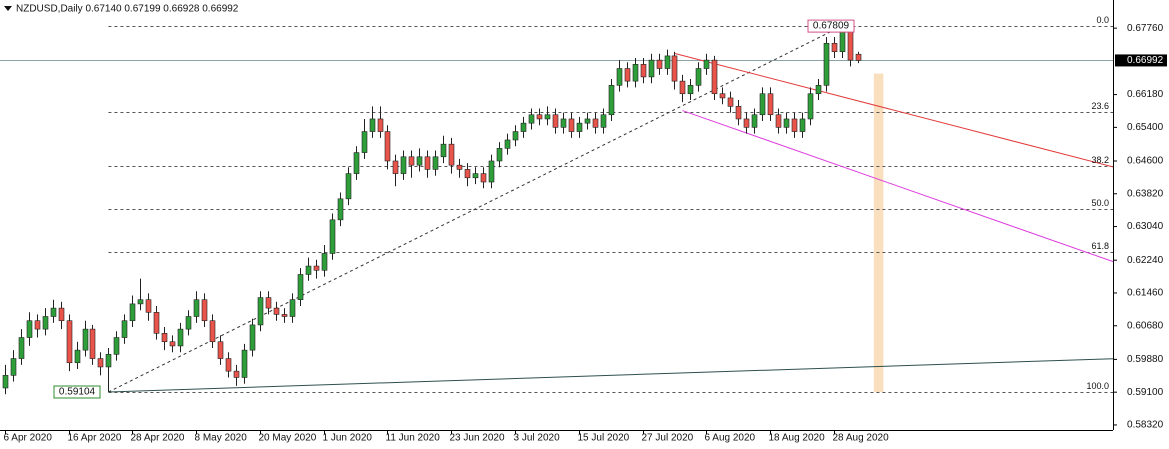 Image resolution: width=1169 pixels, height=449 pixels. What do you see at coordinates (604, 438) in the screenshot?
I see `x-tick-label: 15 Jul 2020` at bounding box center [604, 438].